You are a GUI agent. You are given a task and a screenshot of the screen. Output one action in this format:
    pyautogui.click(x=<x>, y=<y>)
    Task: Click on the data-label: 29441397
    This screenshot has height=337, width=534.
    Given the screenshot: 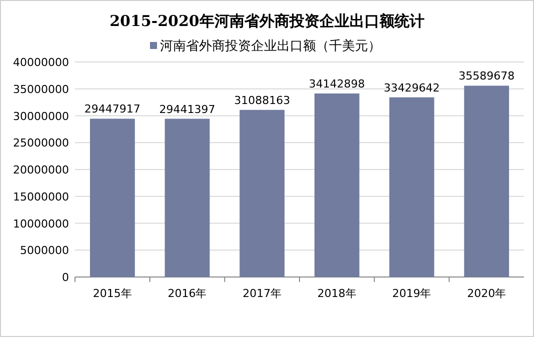 What is the action you would take?
    pyautogui.click(x=187, y=109)
    